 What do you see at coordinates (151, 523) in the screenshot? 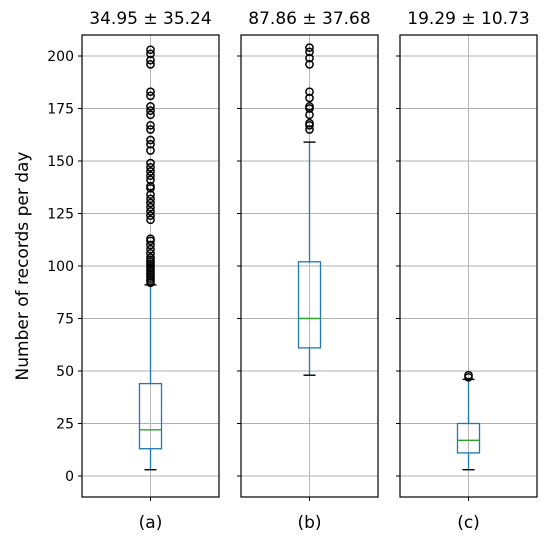
I see `x-category-label: (a)` at bounding box center [151, 523].